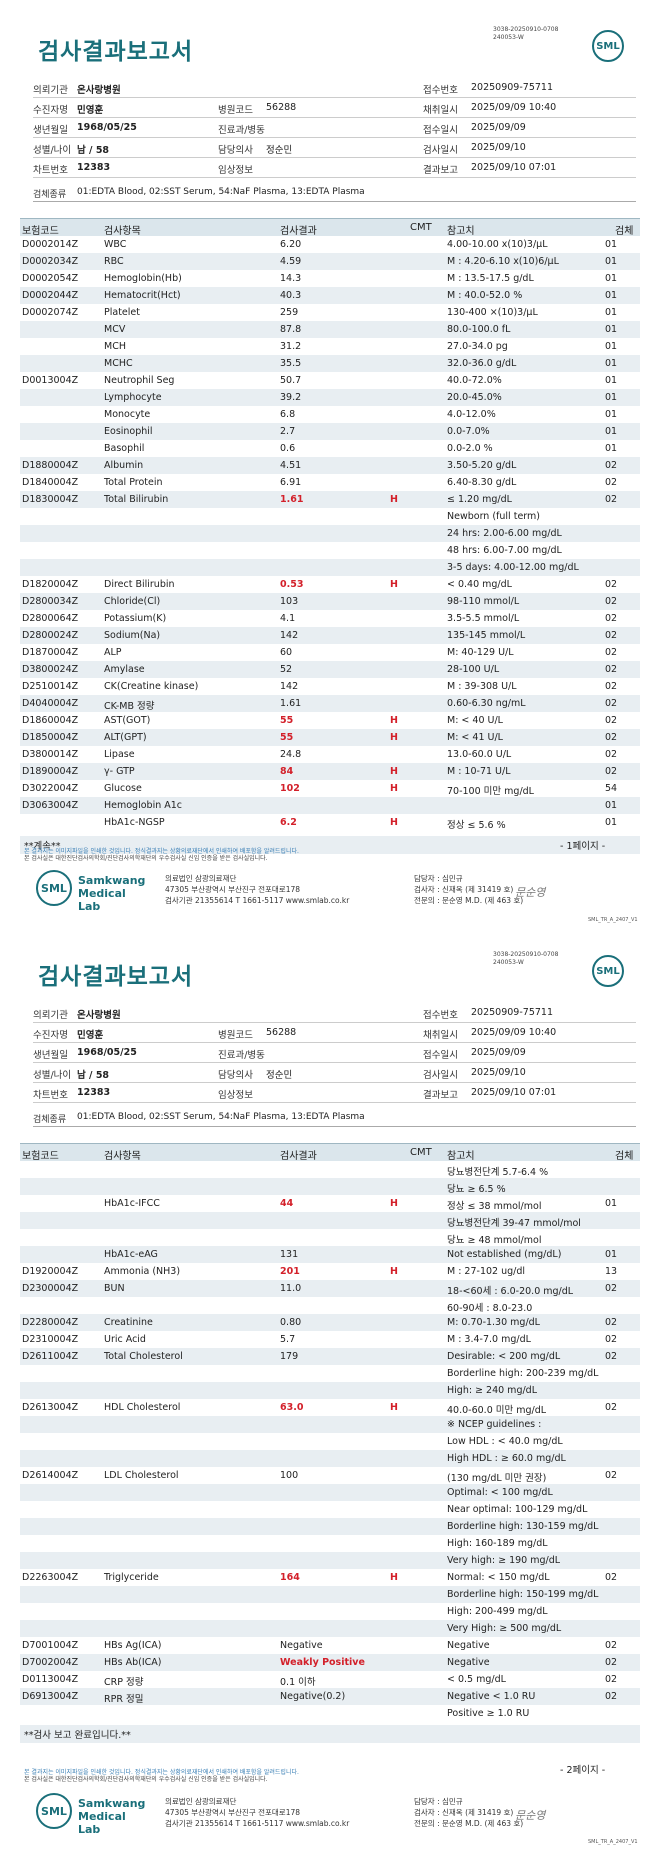 The image size is (655, 1850). What do you see at coordinates (503, 261) in the screenshot?
I see `cell-ref: M : 4.20-6.10 x(10)6/µL` at bounding box center [503, 261].